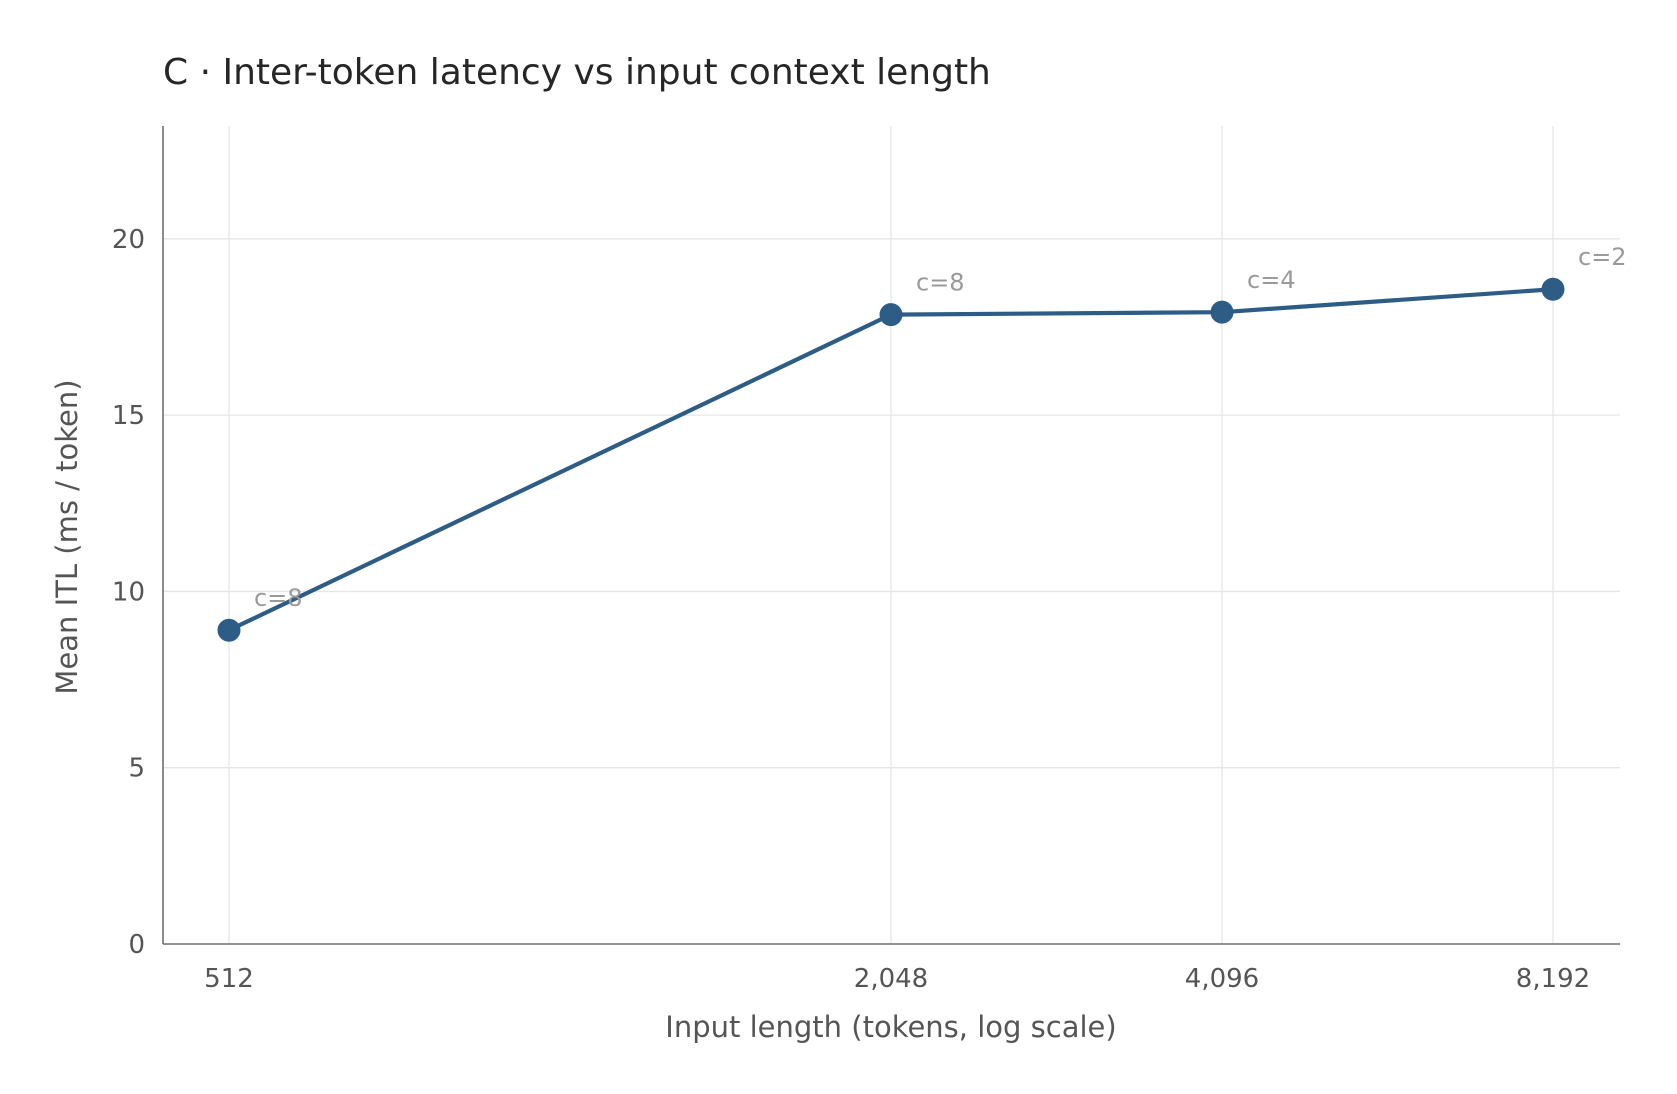 This screenshot has height=1094, width=1677. I want to click on y-tick-label: 0, so click(136, 945).